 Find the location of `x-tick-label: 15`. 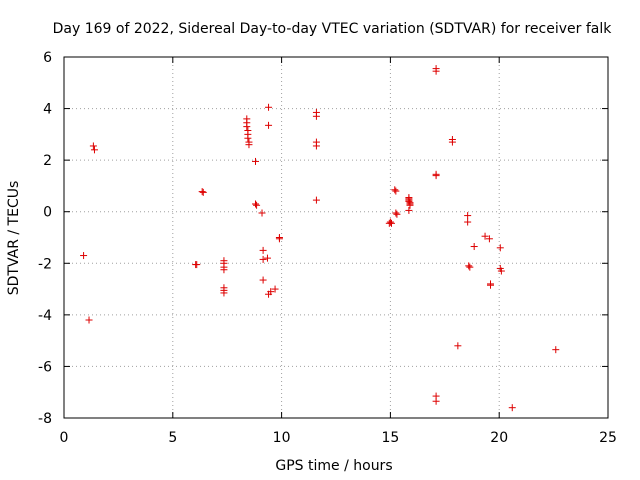

x-tick-label: 15 is located at coordinates (390, 438).